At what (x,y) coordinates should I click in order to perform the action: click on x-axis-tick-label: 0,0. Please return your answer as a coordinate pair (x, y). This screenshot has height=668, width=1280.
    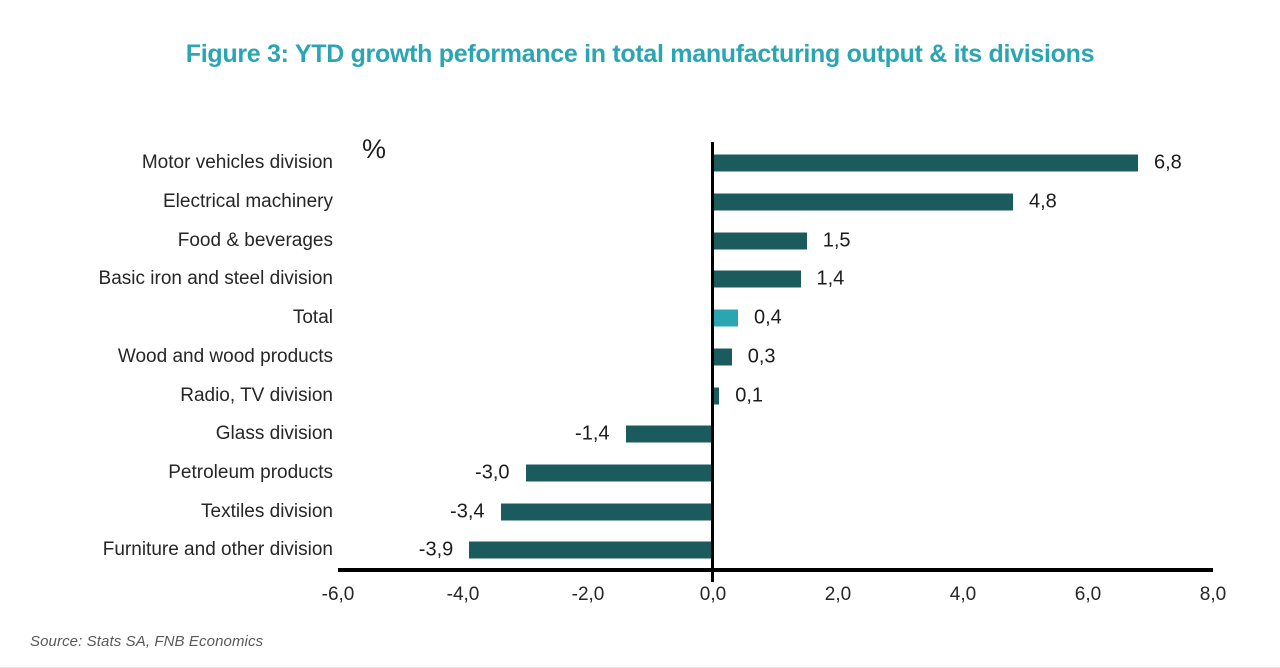
    Looking at the image, I should click on (713, 594).